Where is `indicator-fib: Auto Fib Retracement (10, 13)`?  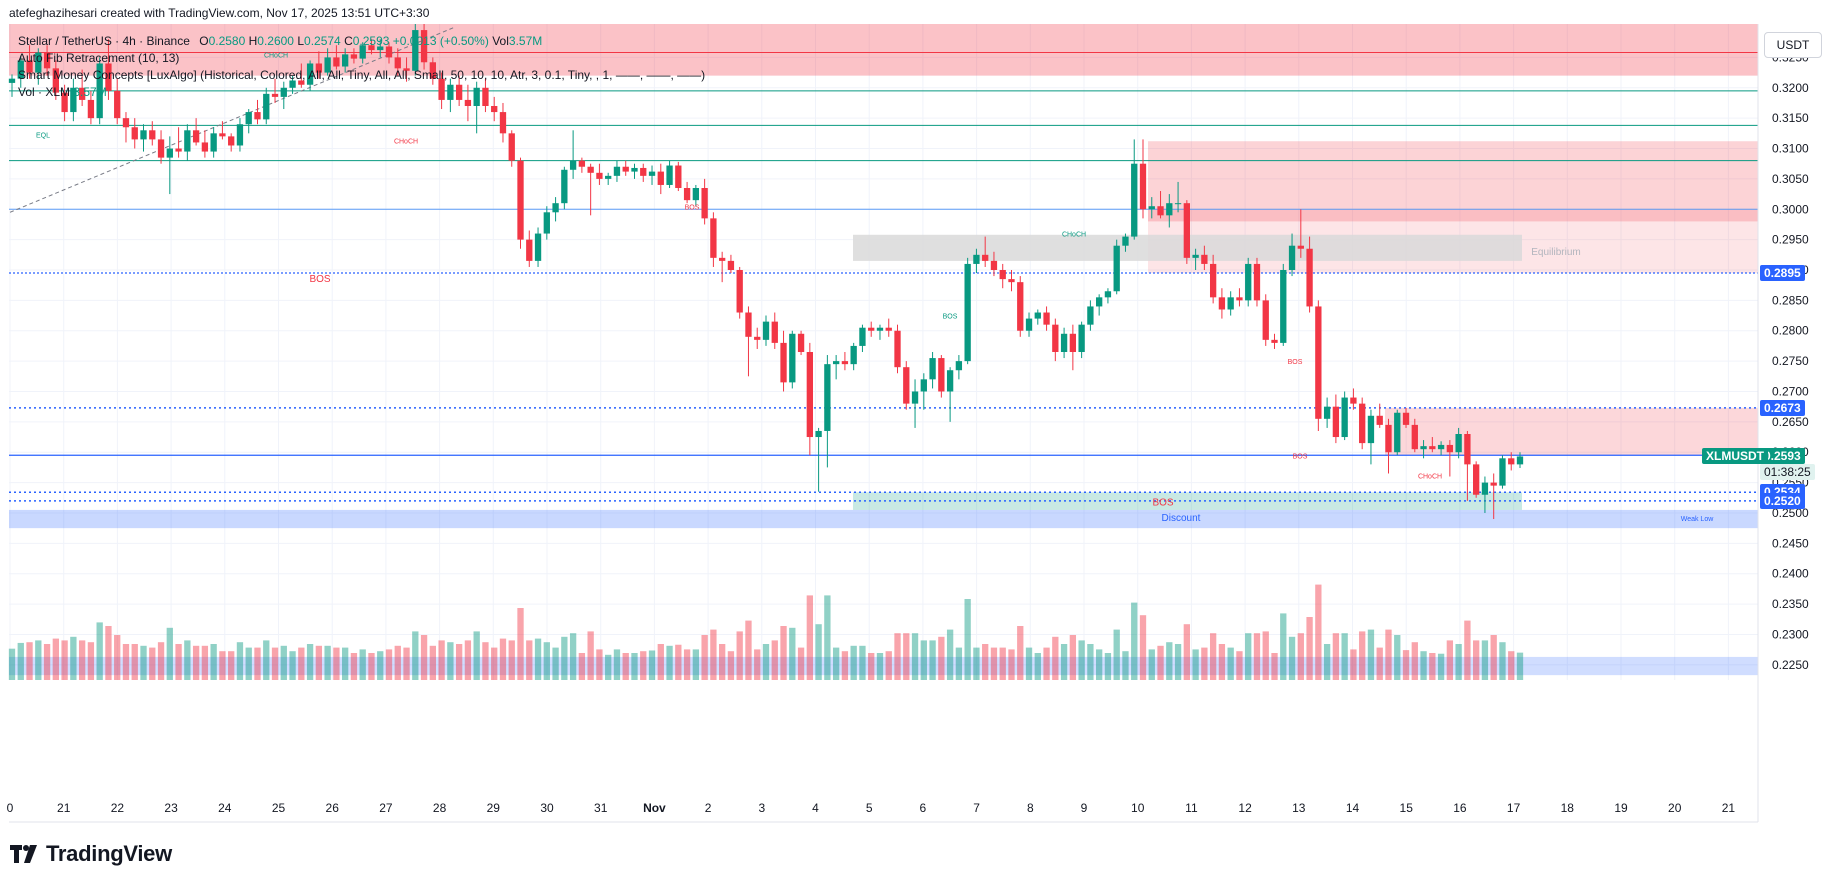 indicator-fib: Auto Fib Retracement (10, 13) is located at coordinates (99, 58).